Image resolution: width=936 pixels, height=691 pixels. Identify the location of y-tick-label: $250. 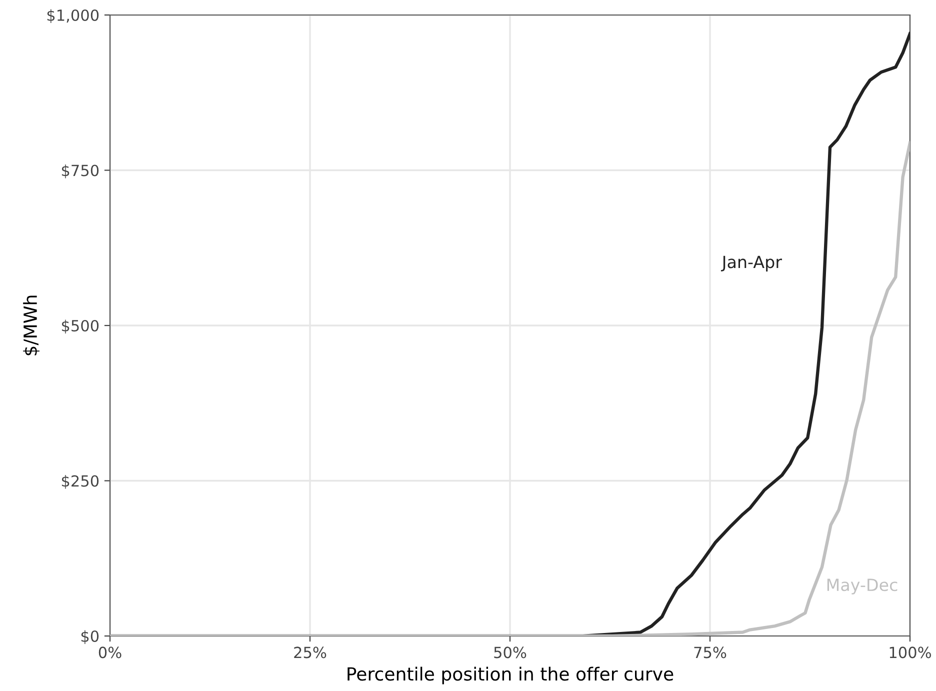
(80, 481).